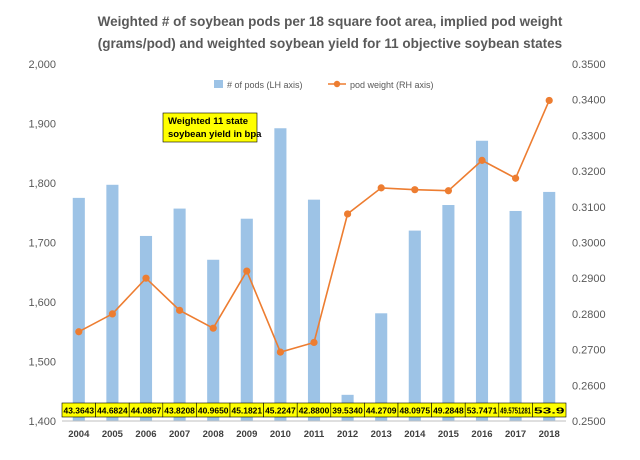 The image size is (640, 460). Describe the element at coordinates (42, 125) in the screenshot. I see `left-tick-label: 1,900` at that location.